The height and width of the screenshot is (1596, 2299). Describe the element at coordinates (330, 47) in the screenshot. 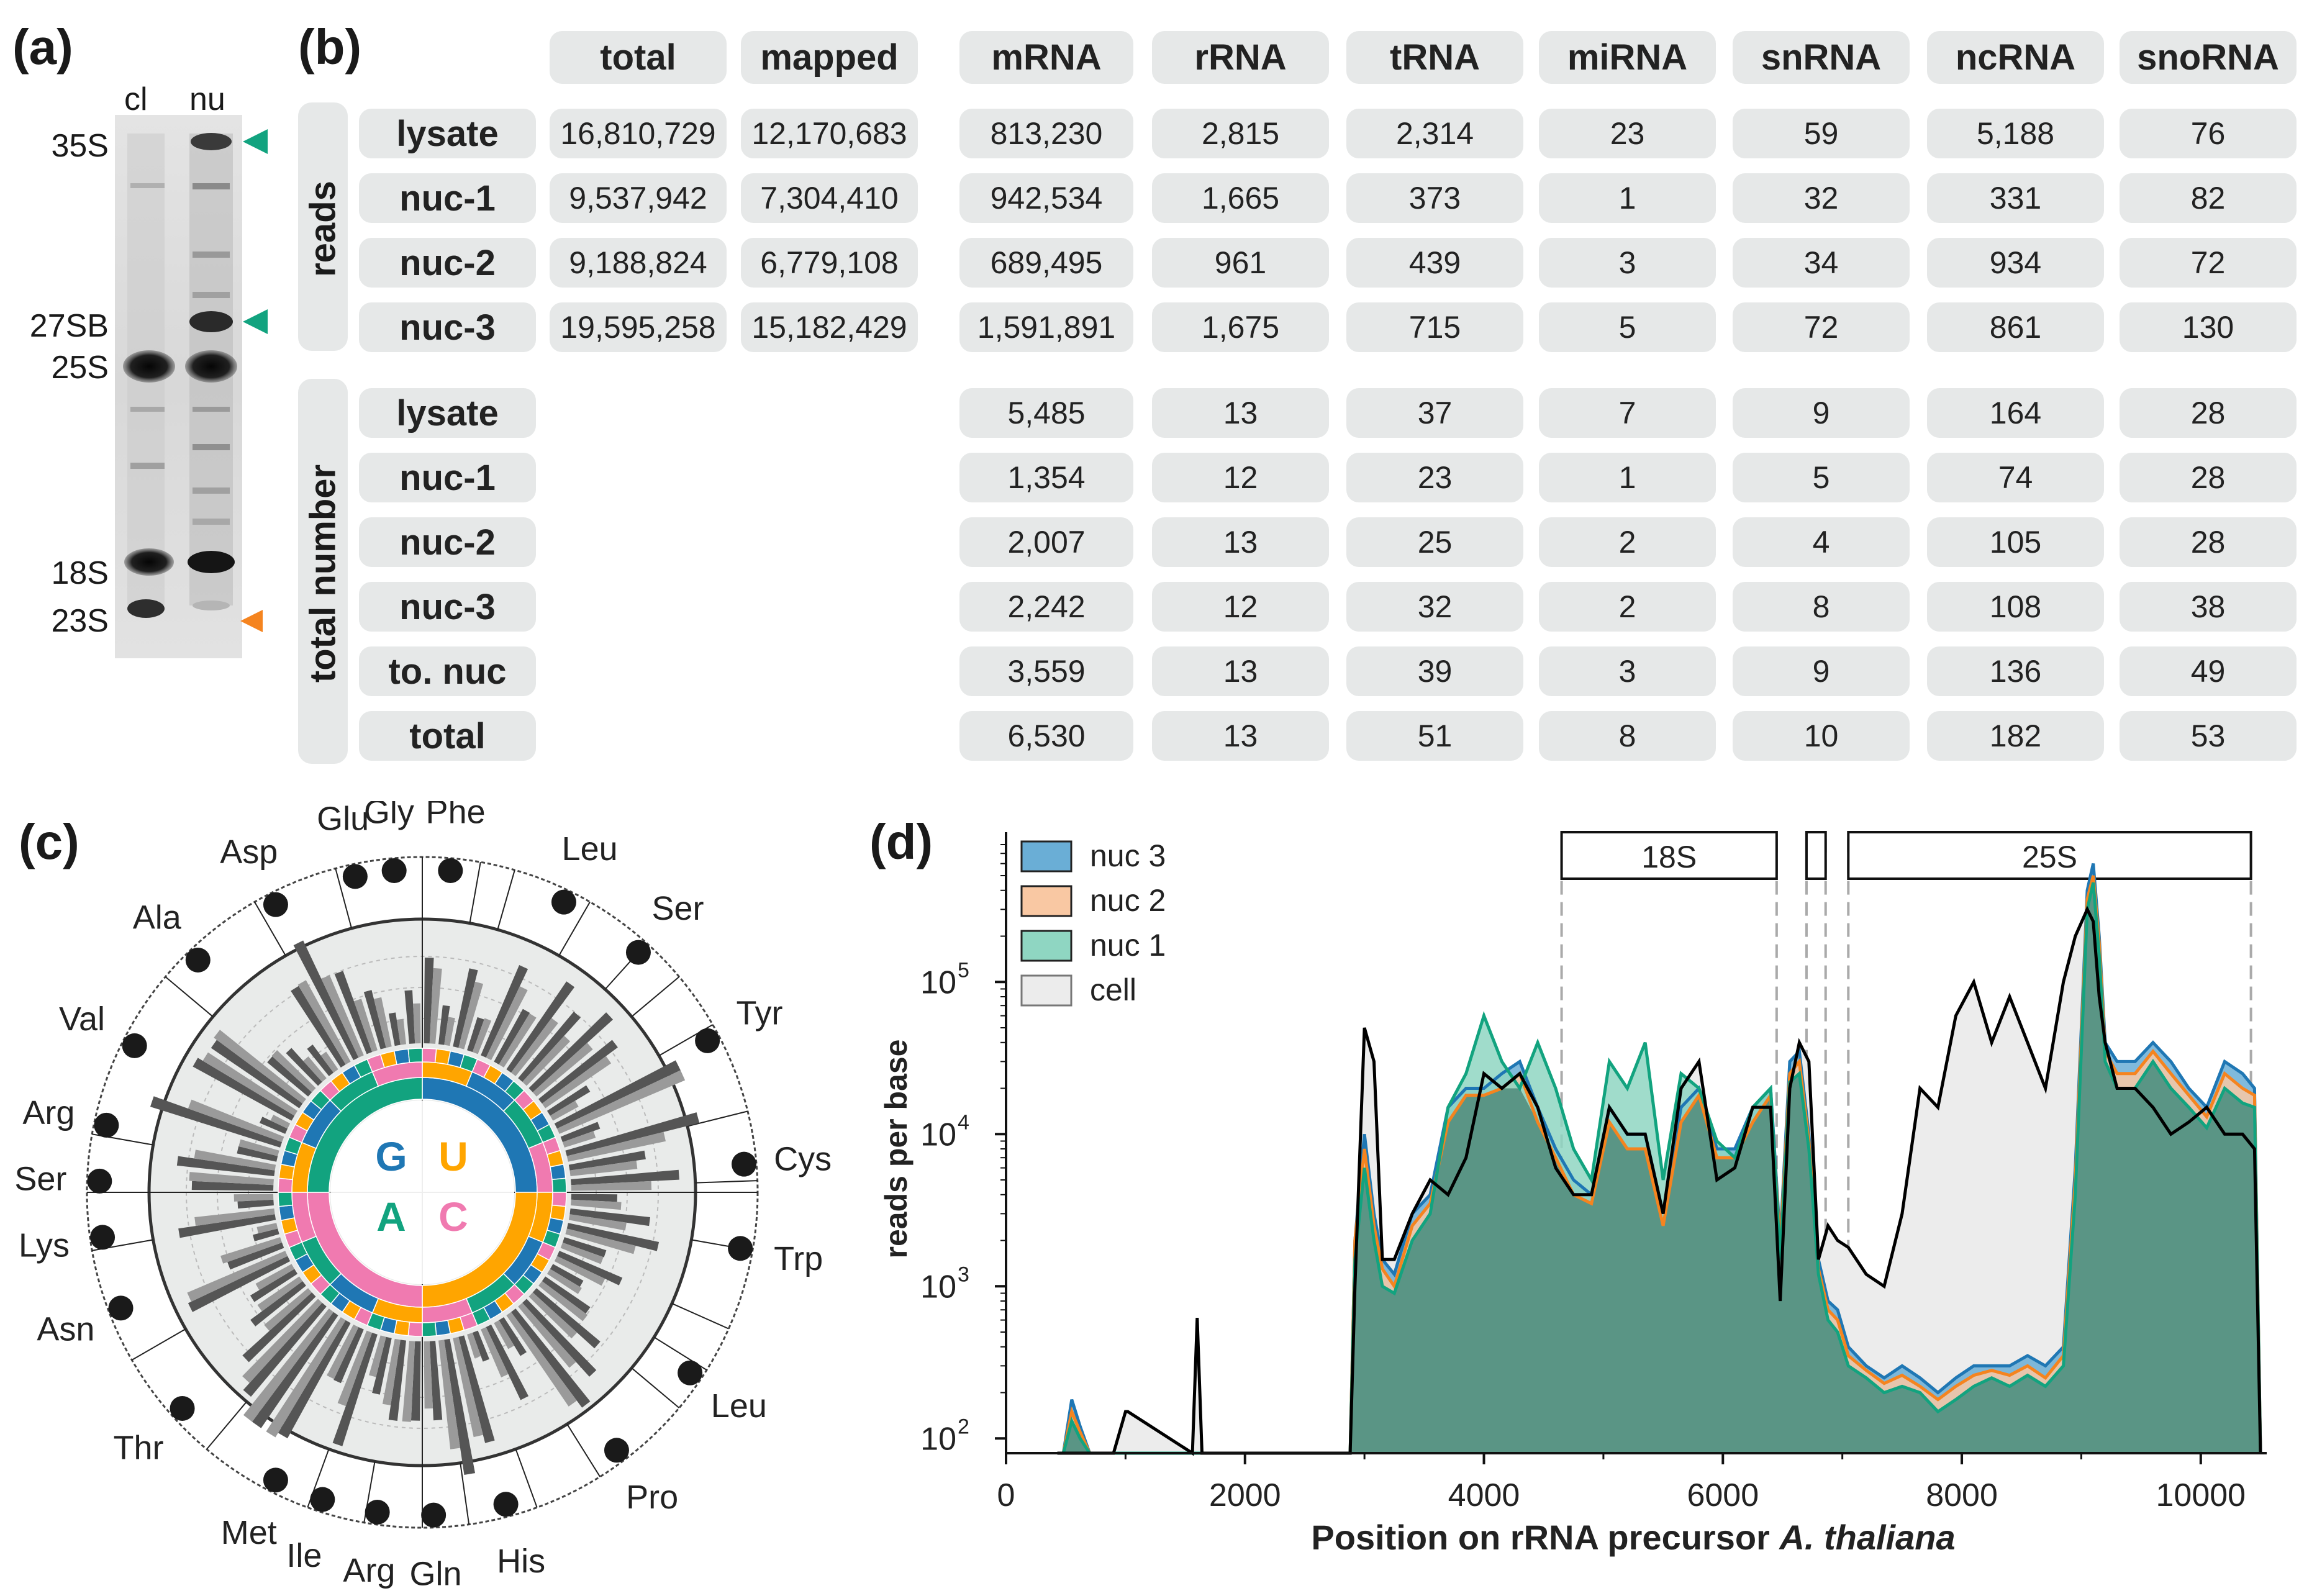

I see `panel-b-label: (b)` at that location.